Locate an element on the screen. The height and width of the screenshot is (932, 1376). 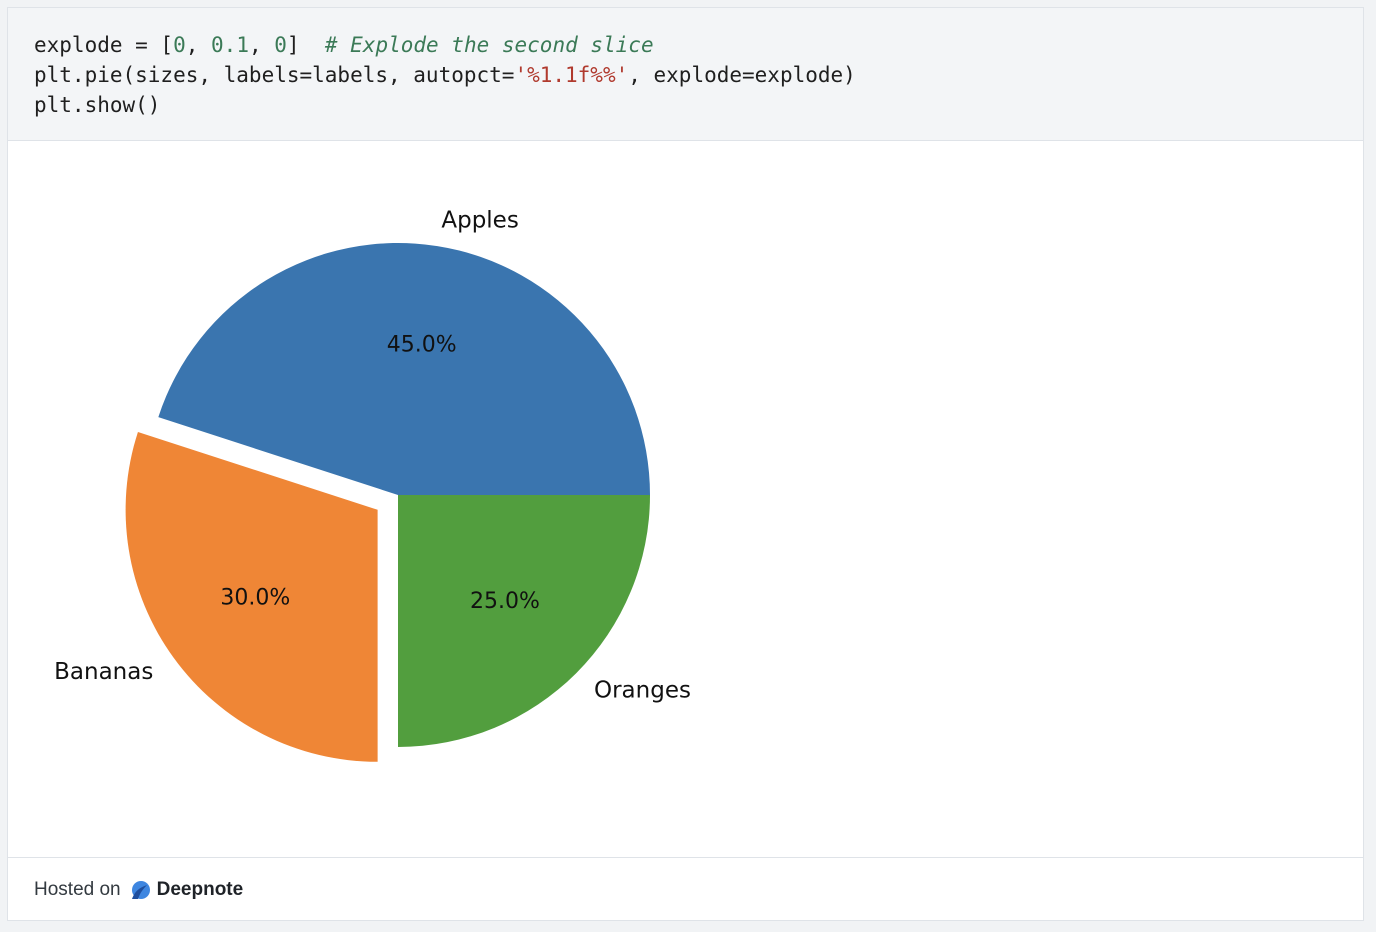
code-text: explode = [ is located at coordinates (104, 45).